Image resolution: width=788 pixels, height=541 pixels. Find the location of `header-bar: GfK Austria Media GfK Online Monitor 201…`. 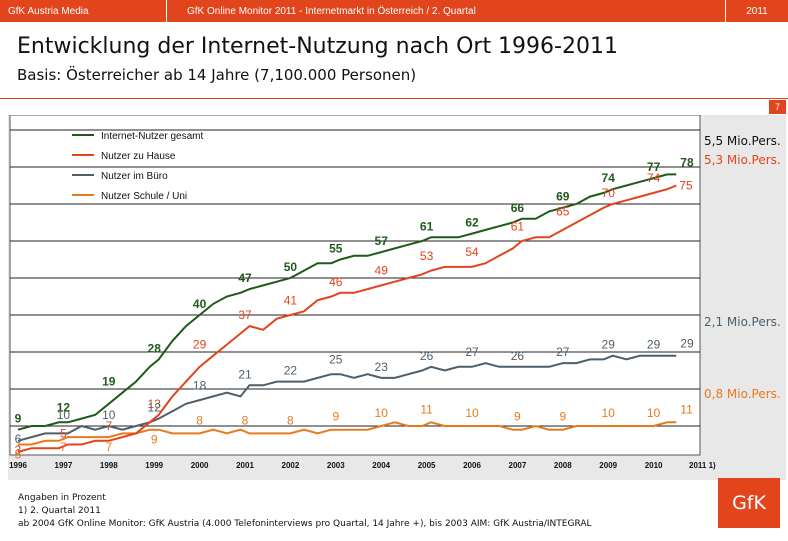

header-bar: GfK Austria Media GfK Online Monitor 201… is located at coordinates (394, 11).